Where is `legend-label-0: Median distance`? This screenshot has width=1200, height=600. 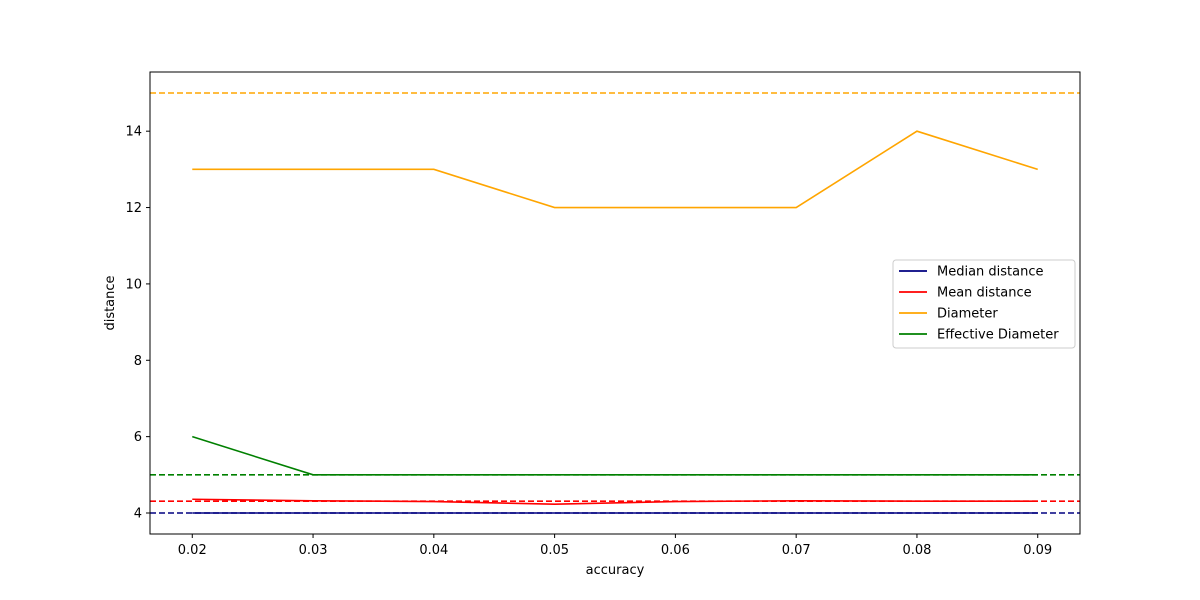 legend-label-0: Median distance is located at coordinates (990, 272).